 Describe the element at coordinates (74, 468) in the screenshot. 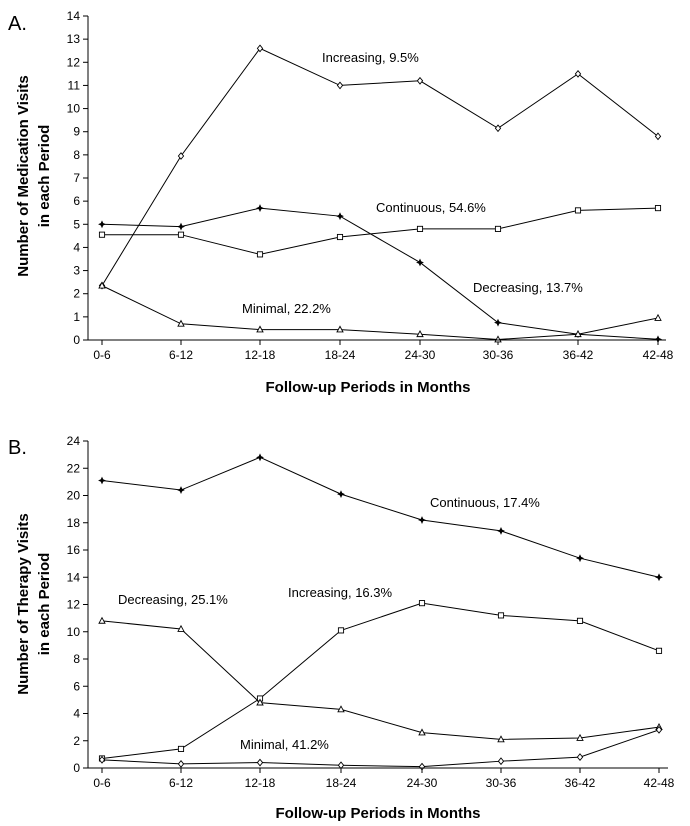

I see `panel-b-y-tick-label: 22` at that location.